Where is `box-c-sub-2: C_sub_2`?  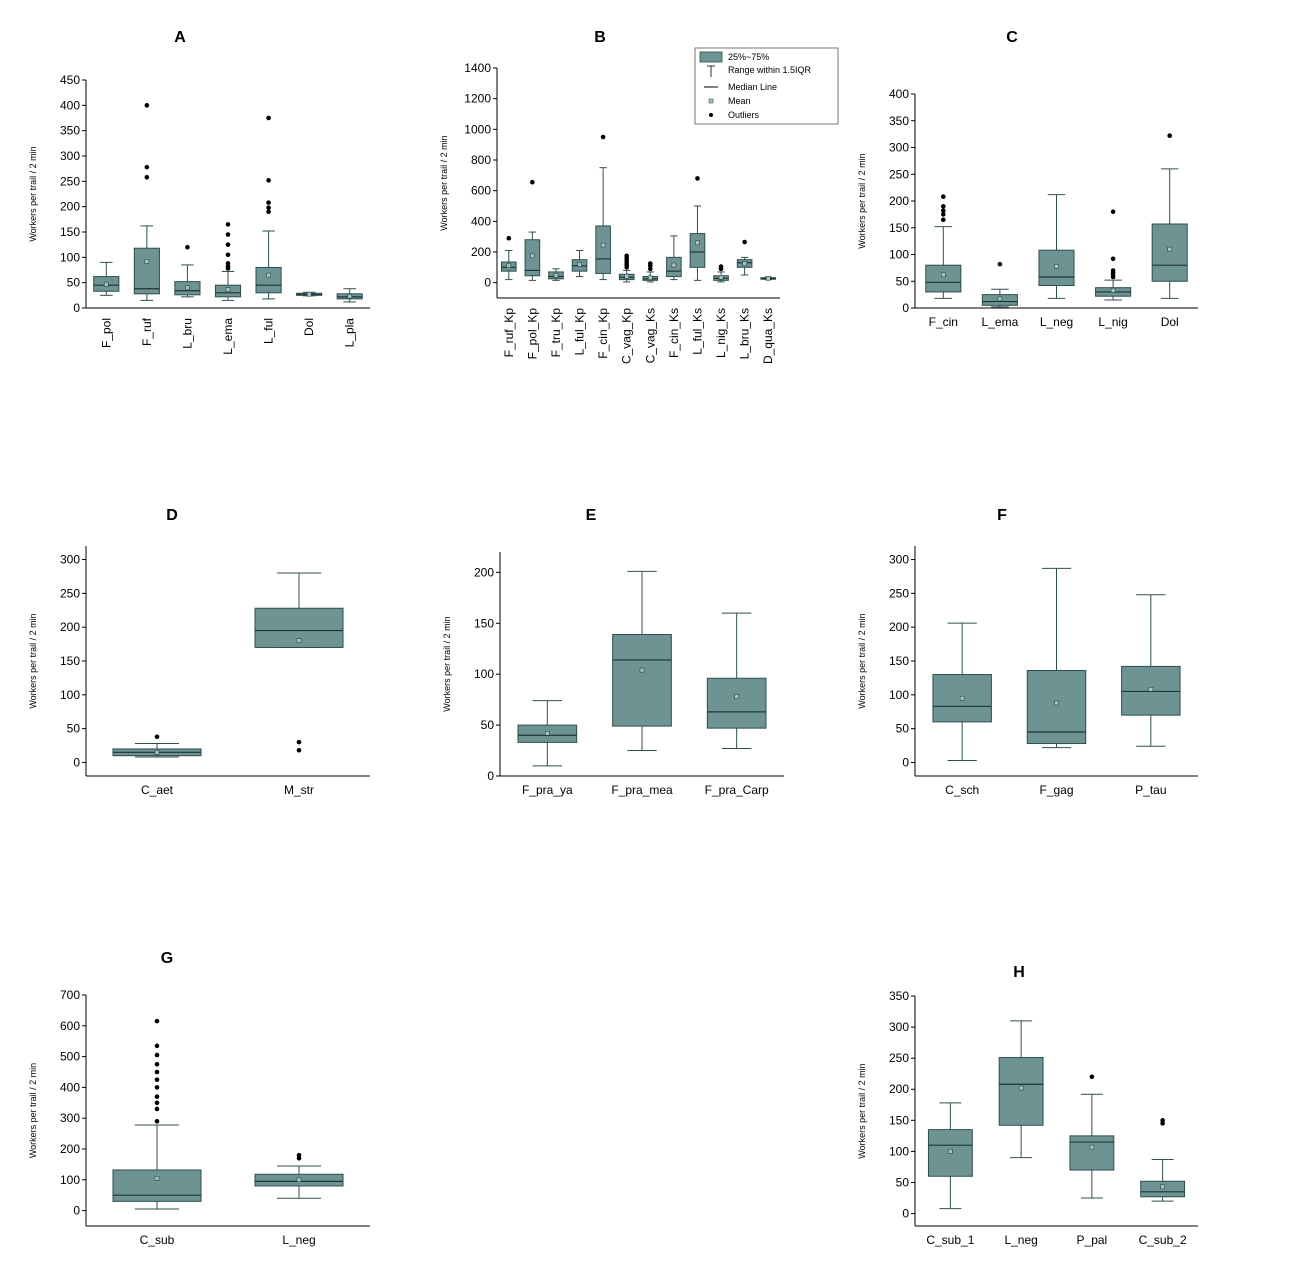 box-c-sub-2: C_sub_2 is located at coordinates (1163, 1182).